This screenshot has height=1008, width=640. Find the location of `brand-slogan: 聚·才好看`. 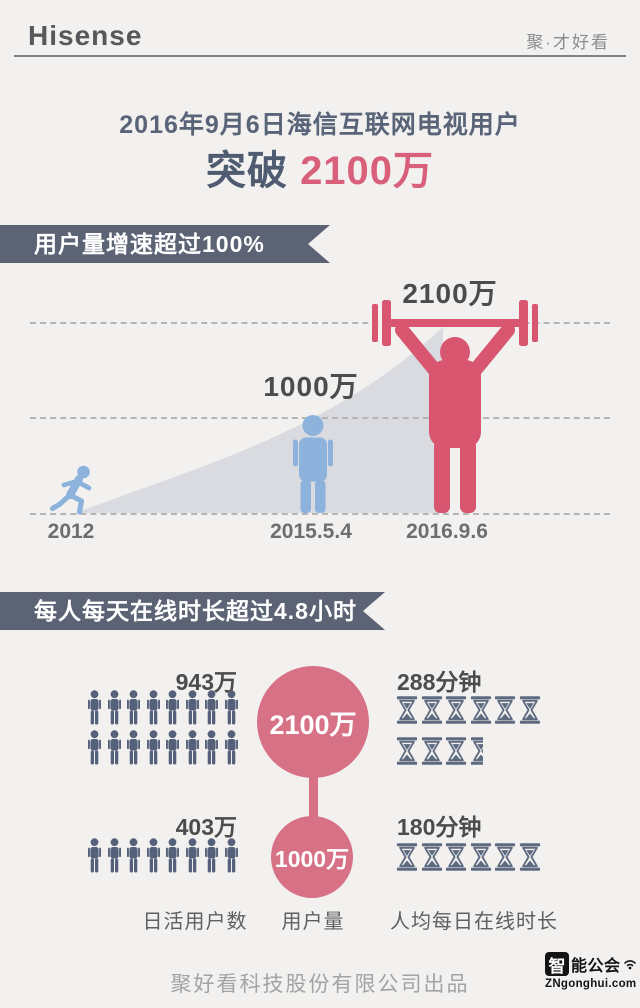

brand-slogan: 聚·才好看 is located at coordinates (568, 42).